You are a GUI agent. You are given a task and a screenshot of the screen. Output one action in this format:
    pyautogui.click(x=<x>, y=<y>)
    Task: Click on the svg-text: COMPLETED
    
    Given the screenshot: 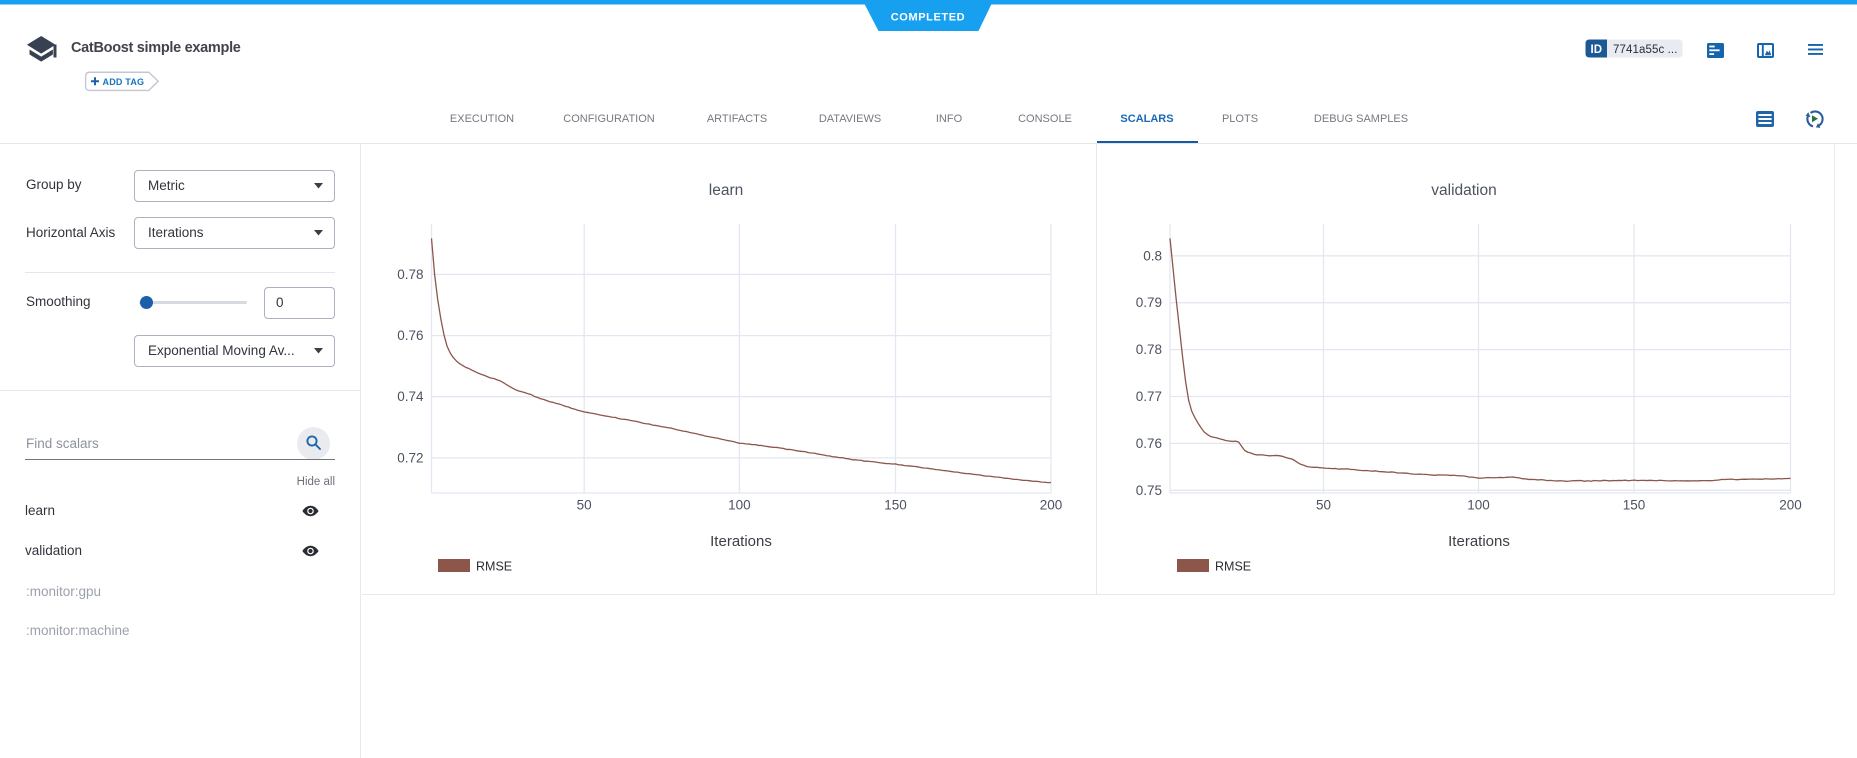 What is the action you would take?
    pyautogui.click(x=928, y=18)
    